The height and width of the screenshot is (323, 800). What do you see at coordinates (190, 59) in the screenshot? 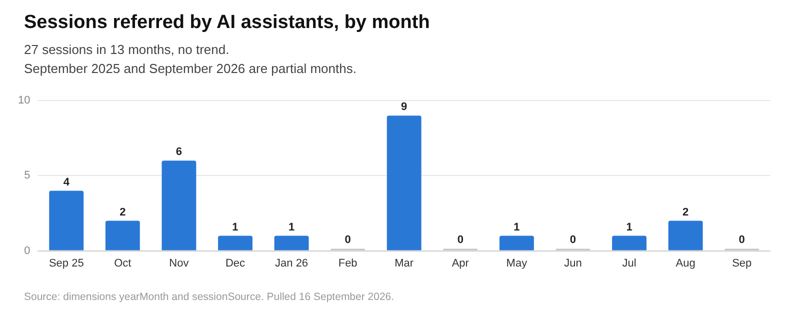
I see `chart-subtitle: 27 sessions in 13 months, no trend. September 2025 and September 2026 are partial months.` at bounding box center [190, 59].